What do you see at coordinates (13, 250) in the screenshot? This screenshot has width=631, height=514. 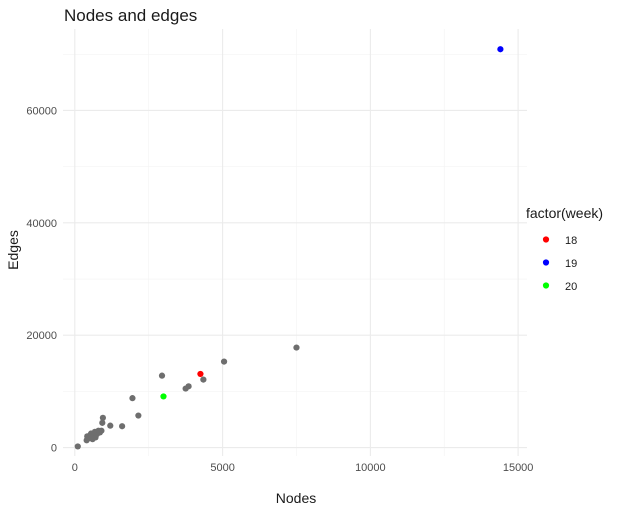 I see `y-axis-label: Edges` at bounding box center [13, 250].